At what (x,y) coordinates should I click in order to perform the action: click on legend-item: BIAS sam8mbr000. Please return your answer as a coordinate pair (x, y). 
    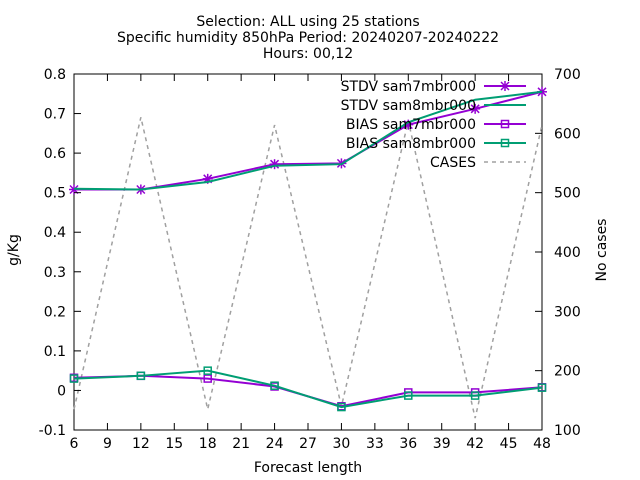
    Looking at the image, I should click on (436, 144).